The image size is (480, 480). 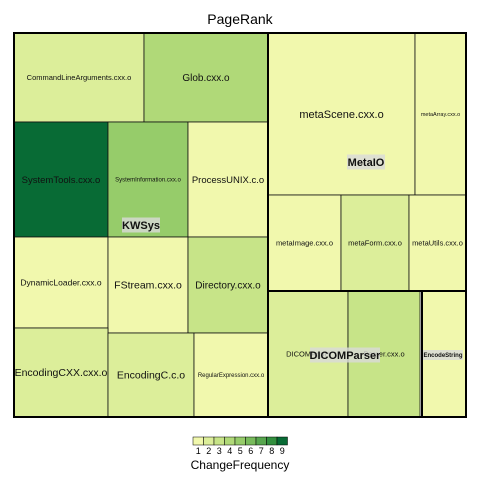 What do you see at coordinates (271, 451) in the screenshot?
I see `legend-tick-8: 8` at bounding box center [271, 451].